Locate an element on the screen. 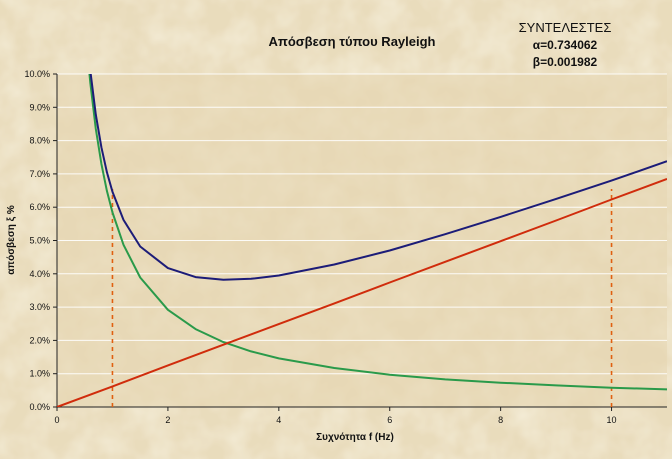 The image size is (672, 459). y-axis-label: απόσβεση ξ % is located at coordinates (11, 240).